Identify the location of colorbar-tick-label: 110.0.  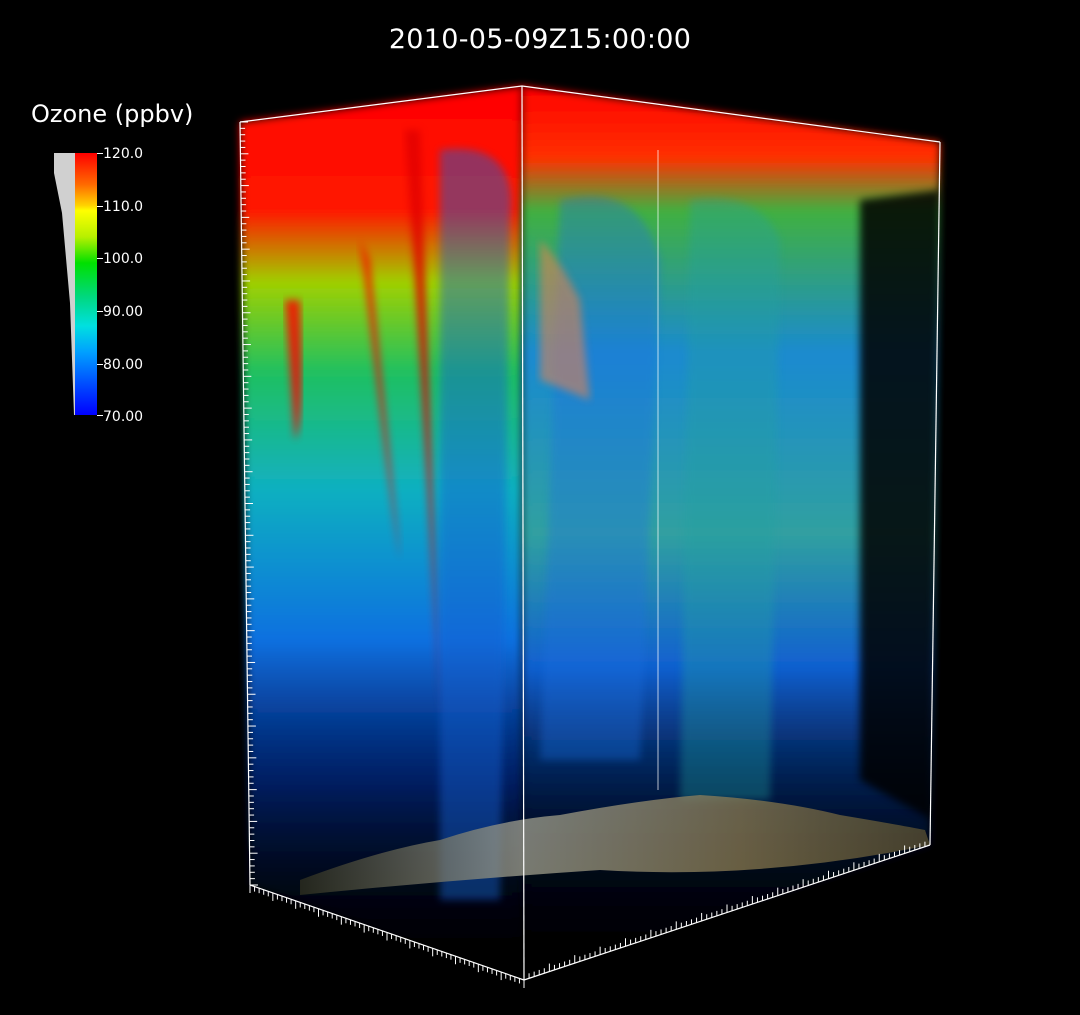
(123, 207).